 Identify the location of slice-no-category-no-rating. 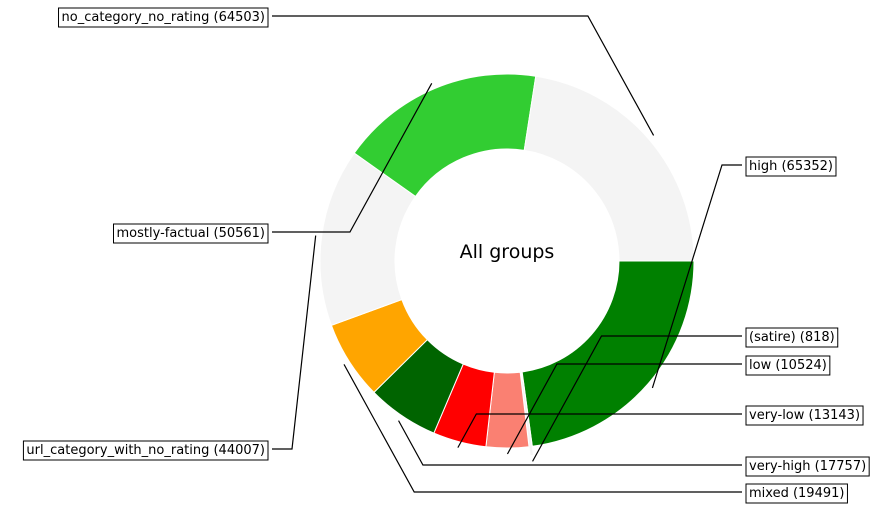
(609, 168).